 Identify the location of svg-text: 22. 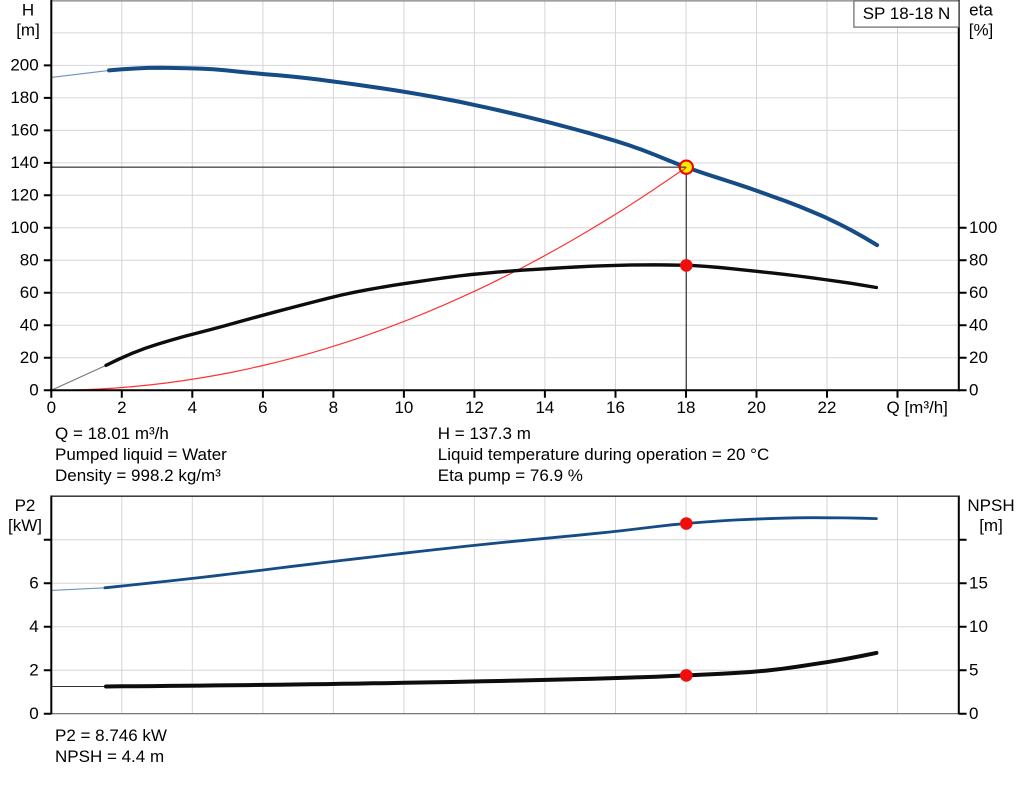
(827, 407).